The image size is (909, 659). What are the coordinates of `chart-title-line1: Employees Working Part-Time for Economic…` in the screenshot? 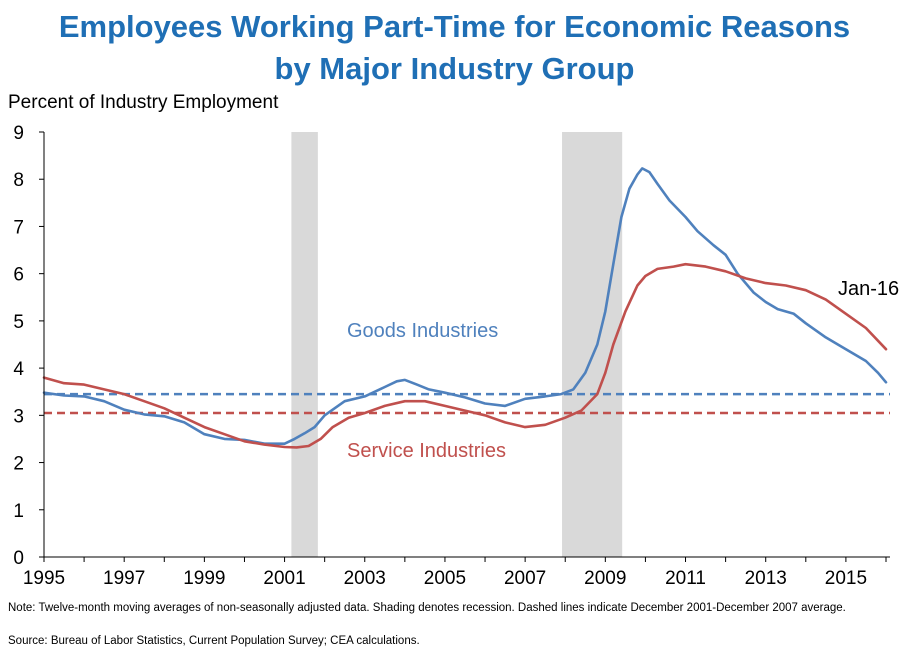 It's located at (454, 26).